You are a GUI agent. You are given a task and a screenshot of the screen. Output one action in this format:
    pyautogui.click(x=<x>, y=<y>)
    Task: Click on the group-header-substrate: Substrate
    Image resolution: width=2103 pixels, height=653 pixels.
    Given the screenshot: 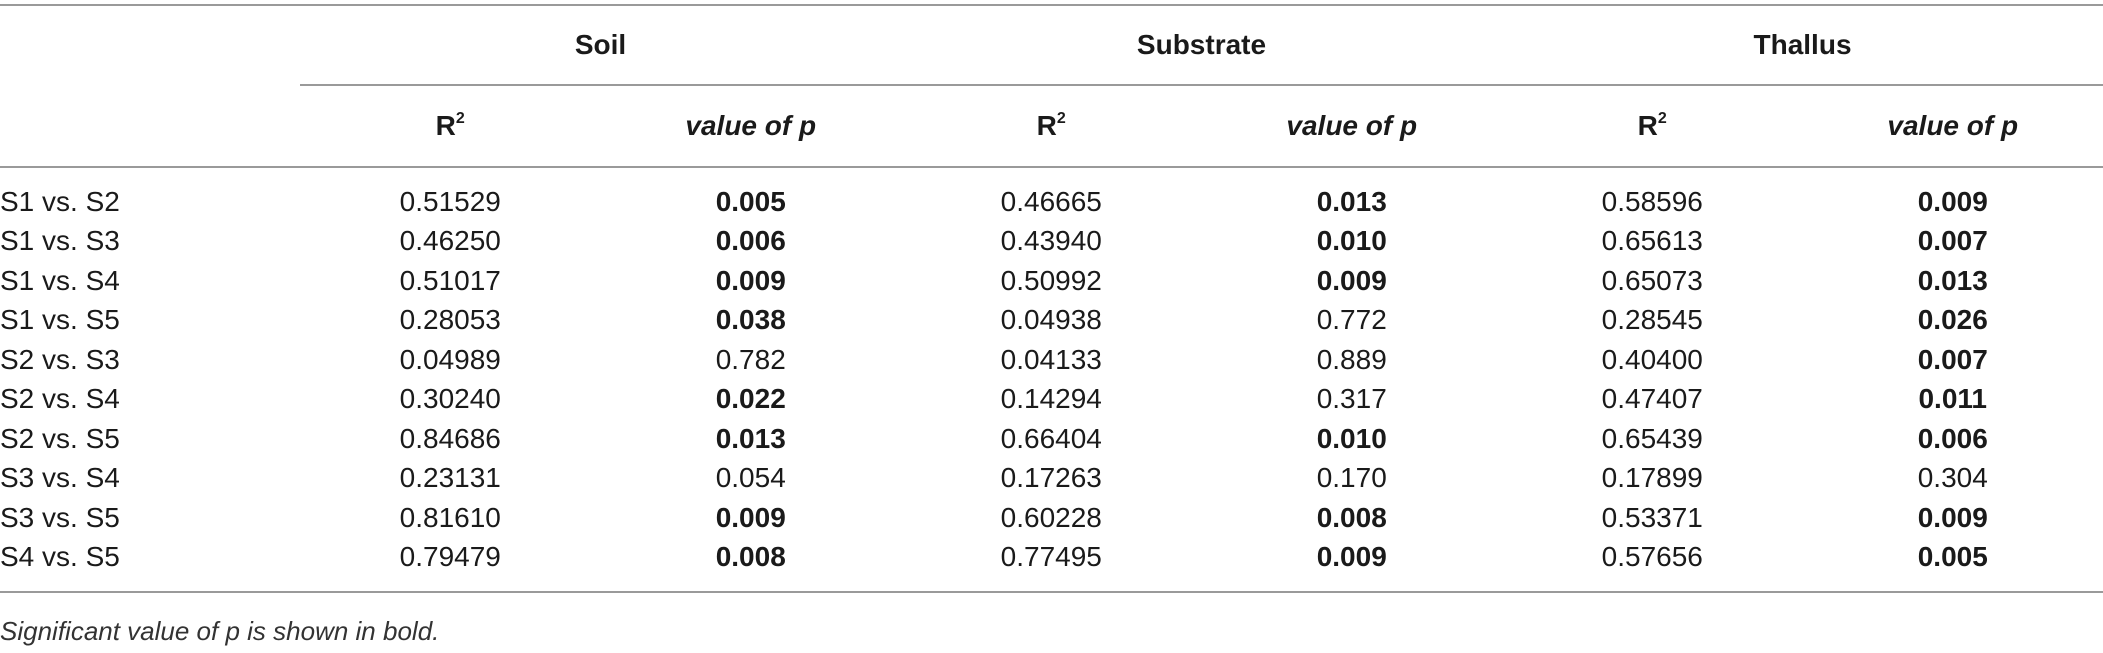 What is the action you would take?
    pyautogui.click(x=1201, y=45)
    